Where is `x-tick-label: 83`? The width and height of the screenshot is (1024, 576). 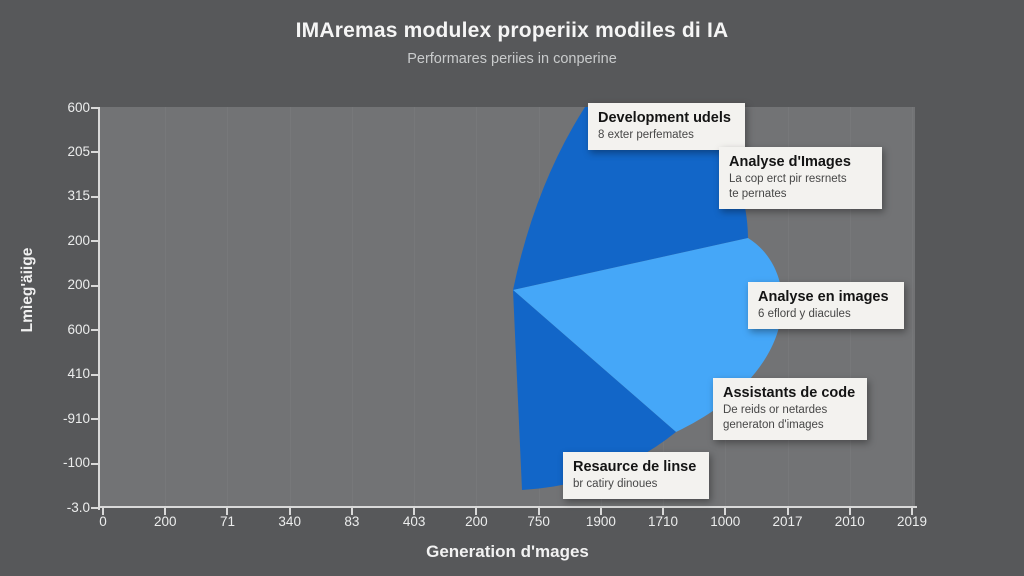
x-tick-label: 83 is located at coordinates (352, 521).